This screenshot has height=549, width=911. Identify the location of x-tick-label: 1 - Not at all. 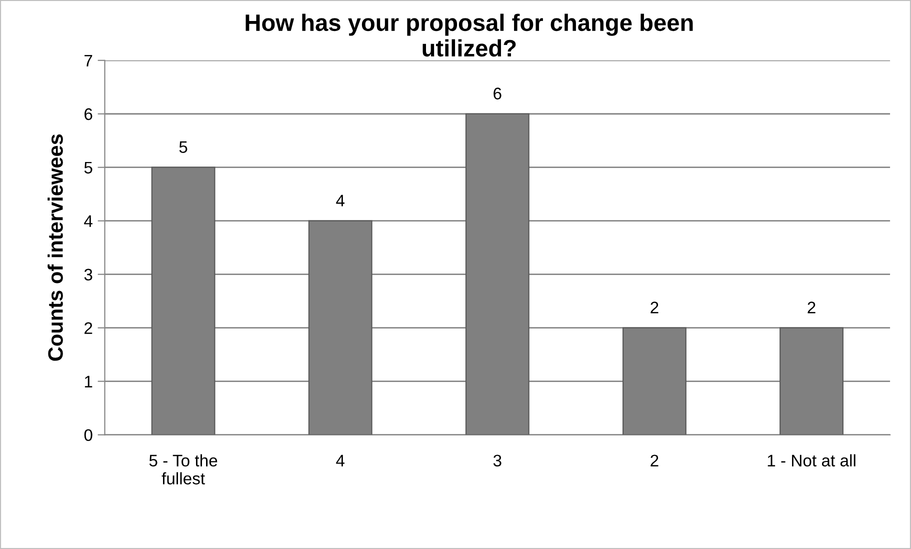
(812, 460).